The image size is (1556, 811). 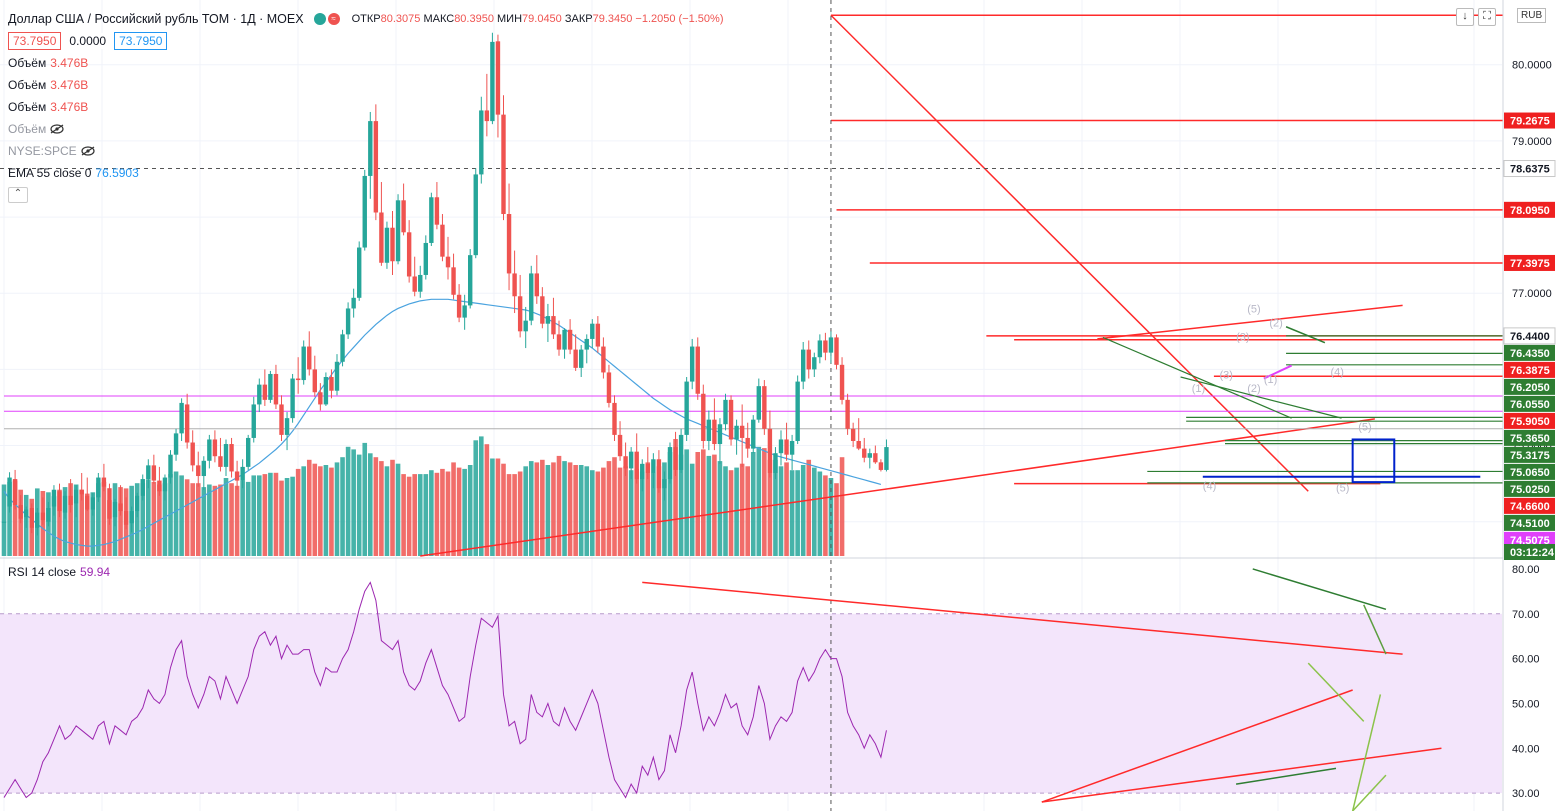 What do you see at coordinates (35, 41) in the screenshot?
I see `sell-price-button: 73.7950` at bounding box center [35, 41].